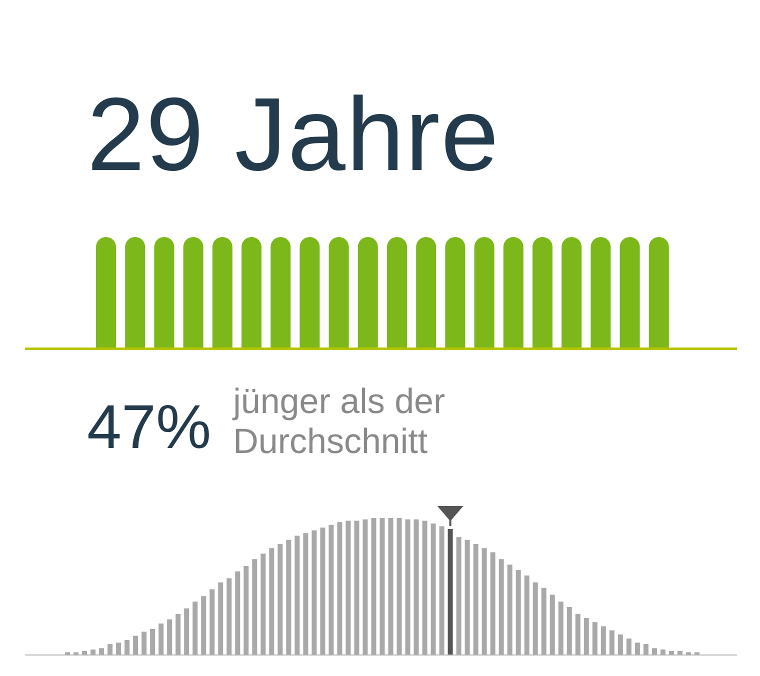 The height and width of the screenshot is (676, 760). What do you see at coordinates (339, 422) in the screenshot?
I see `chart-subtitle: jünger als der Durchschnitt` at bounding box center [339, 422].